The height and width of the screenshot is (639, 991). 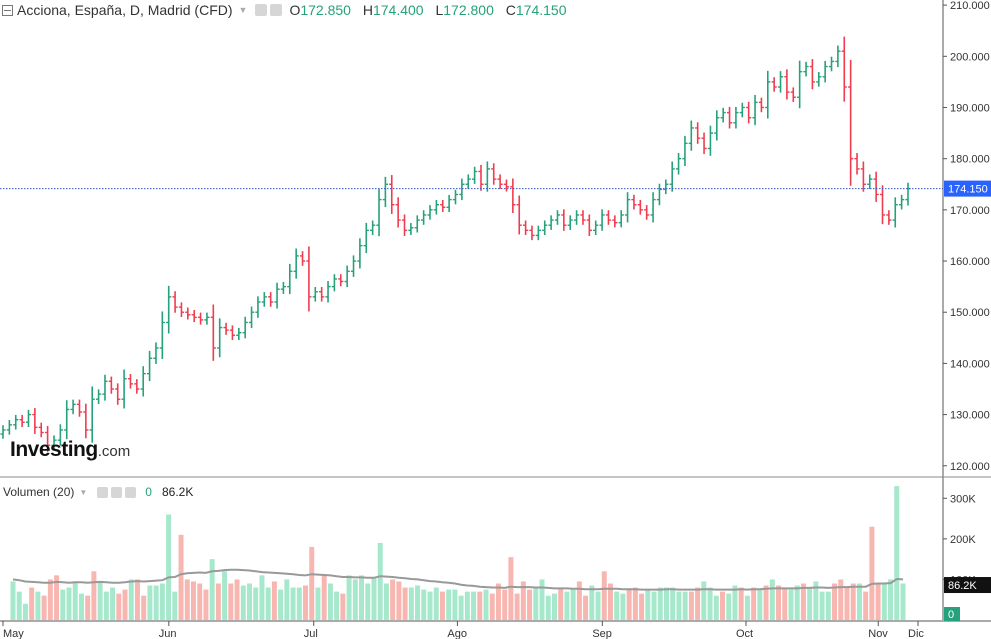 What do you see at coordinates (970, 160) in the screenshot?
I see `price-tick-label: 180.000` at bounding box center [970, 160].